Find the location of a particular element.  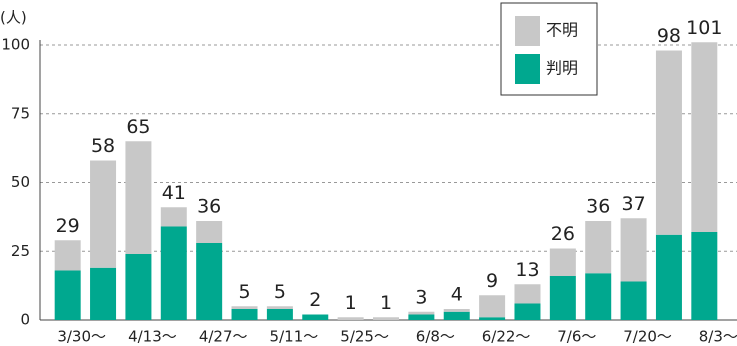

x-tick-label: 8/3〜 is located at coordinates (718, 337).